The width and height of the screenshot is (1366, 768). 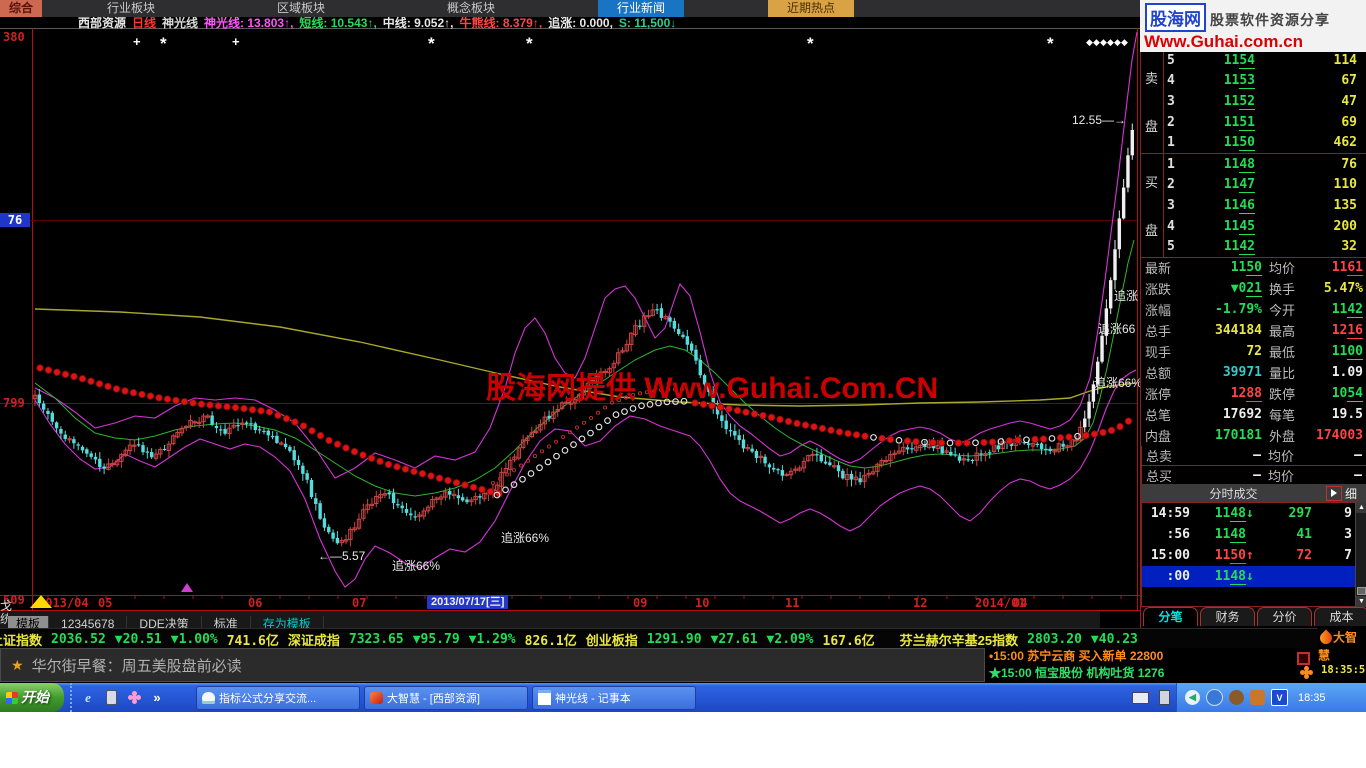 What do you see at coordinates (4, 619) in the screenshot?
I see `template-clipped-item: 统` at bounding box center [4, 619].